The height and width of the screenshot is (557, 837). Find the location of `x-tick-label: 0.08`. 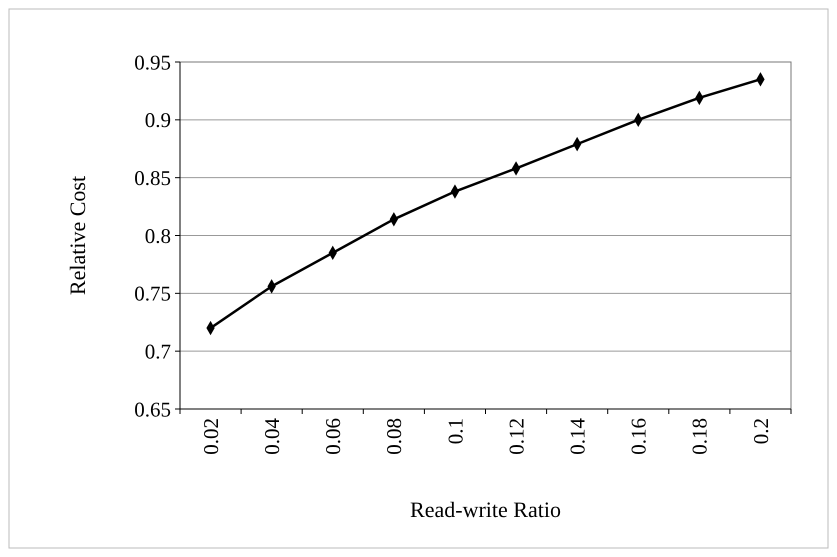

x-tick-label: 0.08 is located at coordinates (394, 436).